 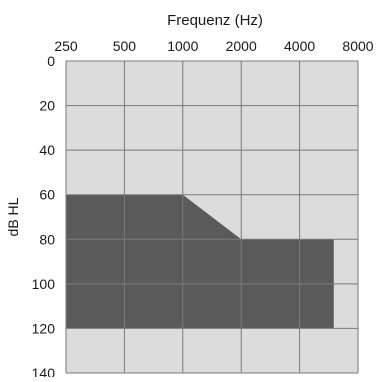 What do you see at coordinates (125, 46) in the screenshot?
I see `x-tick-label: 500` at bounding box center [125, 46].